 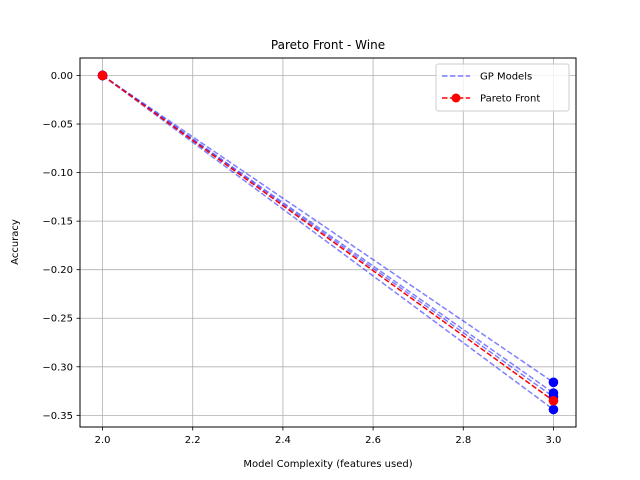 What do you see at coordinates (373, 440) in the screenshot?
I see `x-tick-label: 2.6` at bounding box center [373, 440].